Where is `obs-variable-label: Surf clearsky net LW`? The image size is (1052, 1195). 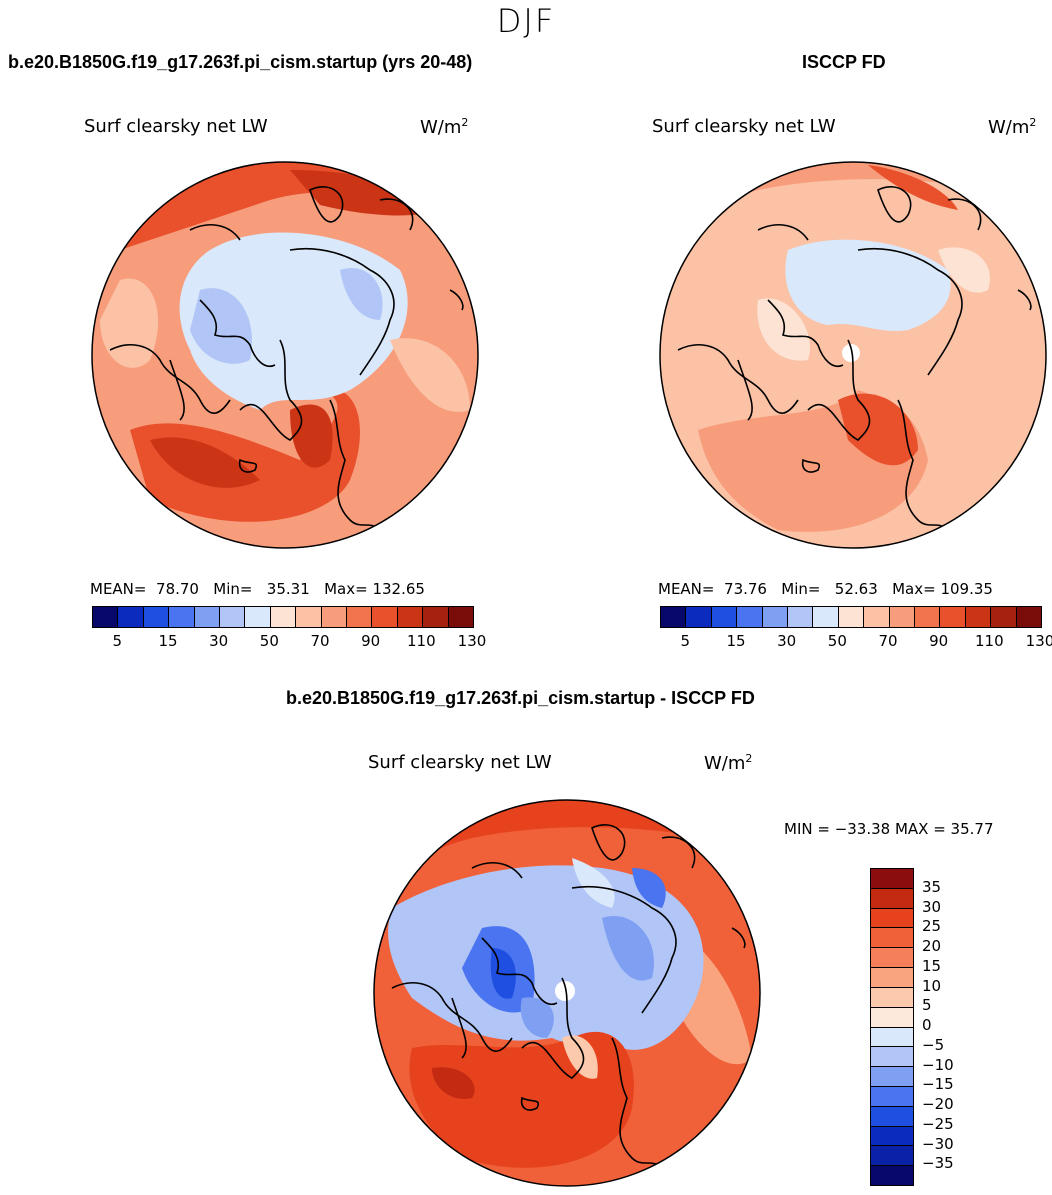
obs-variable-label: Surf clearsky net LW is located at coordinates (744, 126).